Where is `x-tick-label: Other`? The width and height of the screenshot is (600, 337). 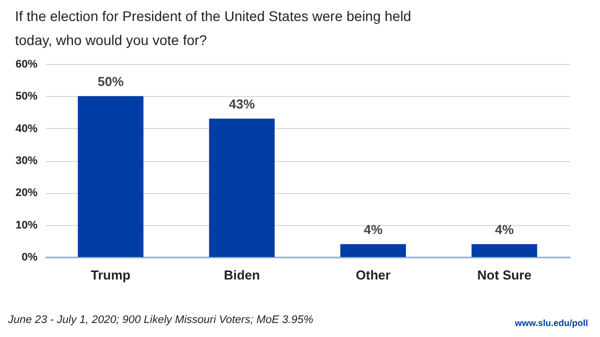 x-tick-label: Other is located at coordinates (373, 275).